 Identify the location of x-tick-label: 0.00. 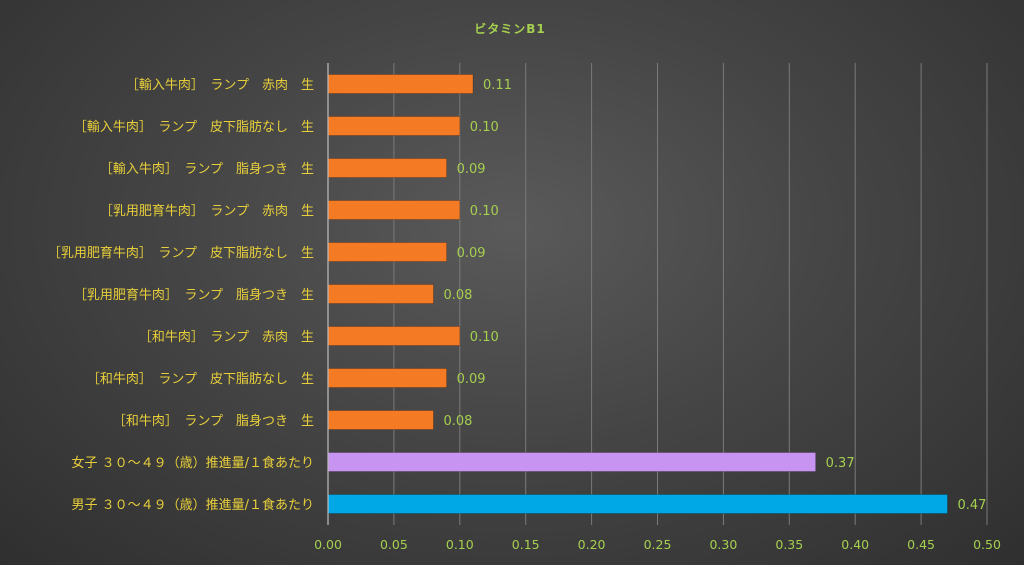
(328, 544).